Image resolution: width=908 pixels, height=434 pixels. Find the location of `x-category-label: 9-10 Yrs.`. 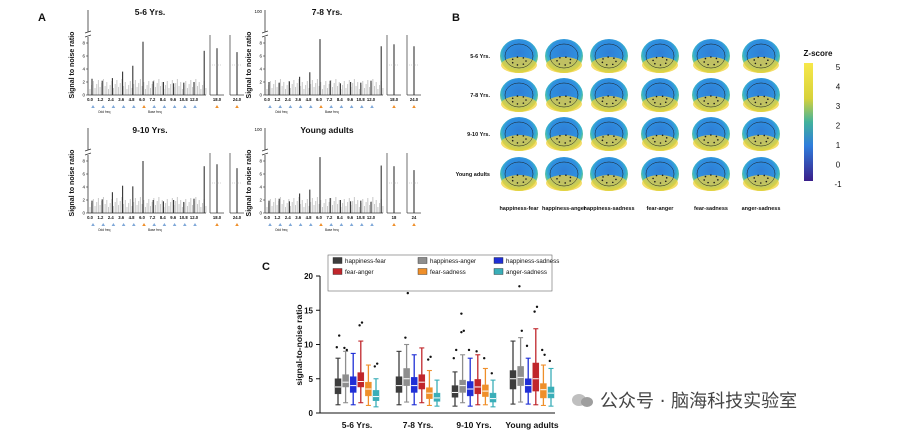

x-category-label: 9-10 Yrs. is located at coordinates (473, 425).